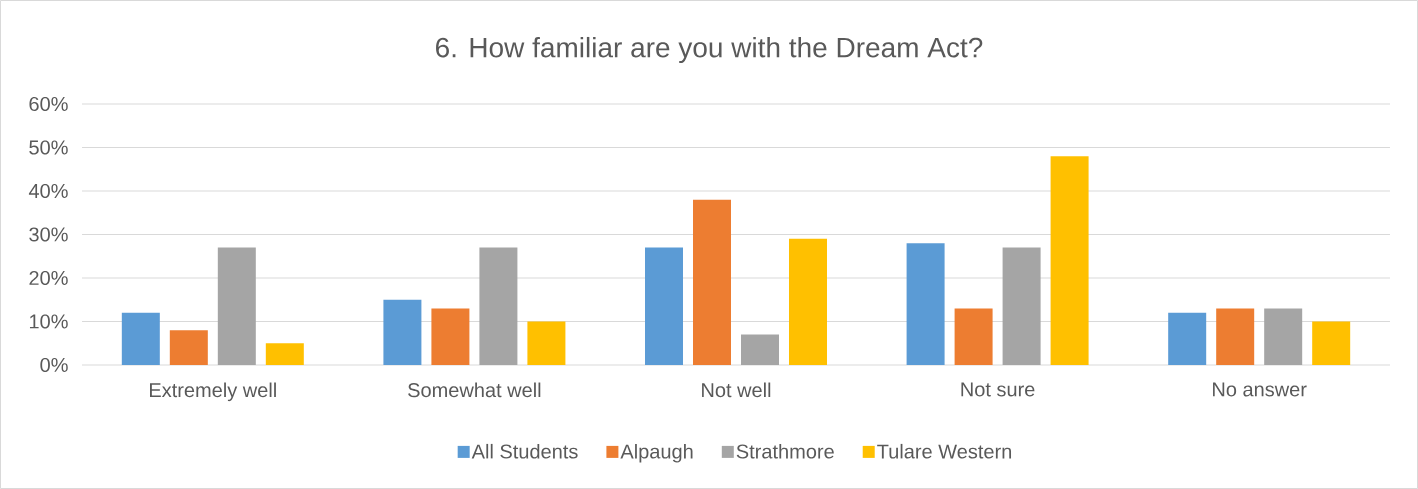 This screenshot has width=1418, height=489. What do you see at coordinates (48, 191) in the screenshot?
I see `y-tick-label: 40%` at bounding box center [48, 191].